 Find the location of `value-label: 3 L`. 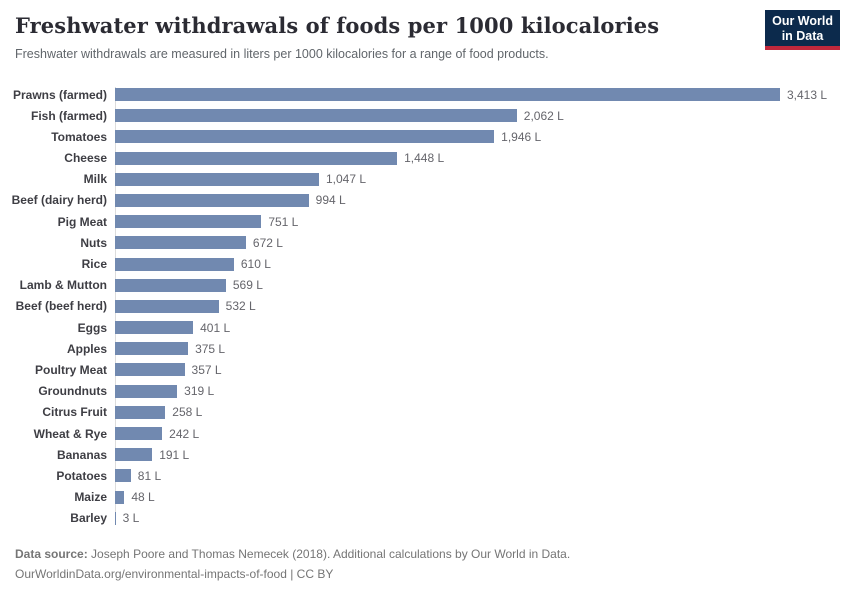

value-label: 3 L is located at coordinates (131, 518).